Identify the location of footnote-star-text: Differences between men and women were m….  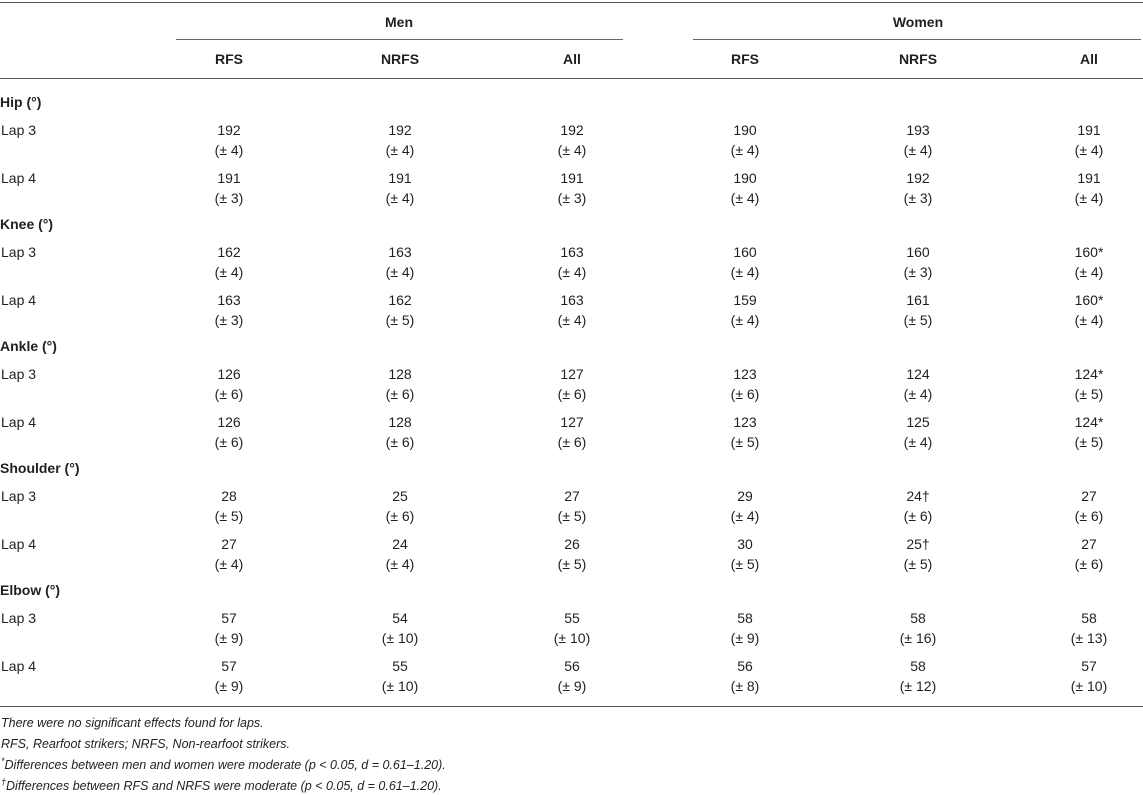
(225, 765).